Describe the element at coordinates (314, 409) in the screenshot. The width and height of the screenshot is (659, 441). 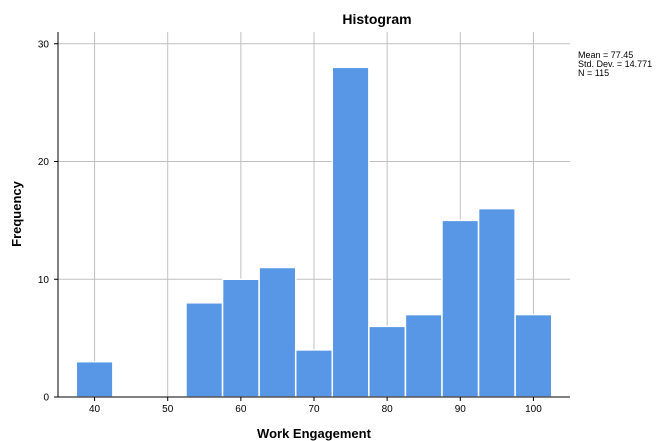
I see `x-tick-label-70: 70` at that location.